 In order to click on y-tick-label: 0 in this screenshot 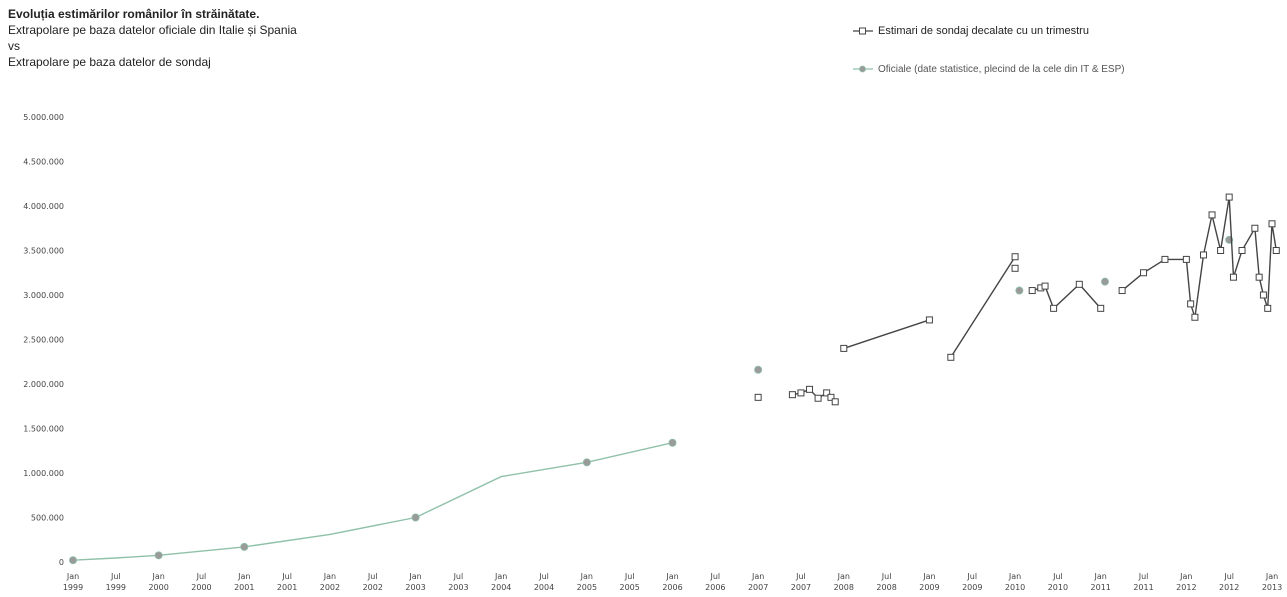, I will do `click(61, 562)`.